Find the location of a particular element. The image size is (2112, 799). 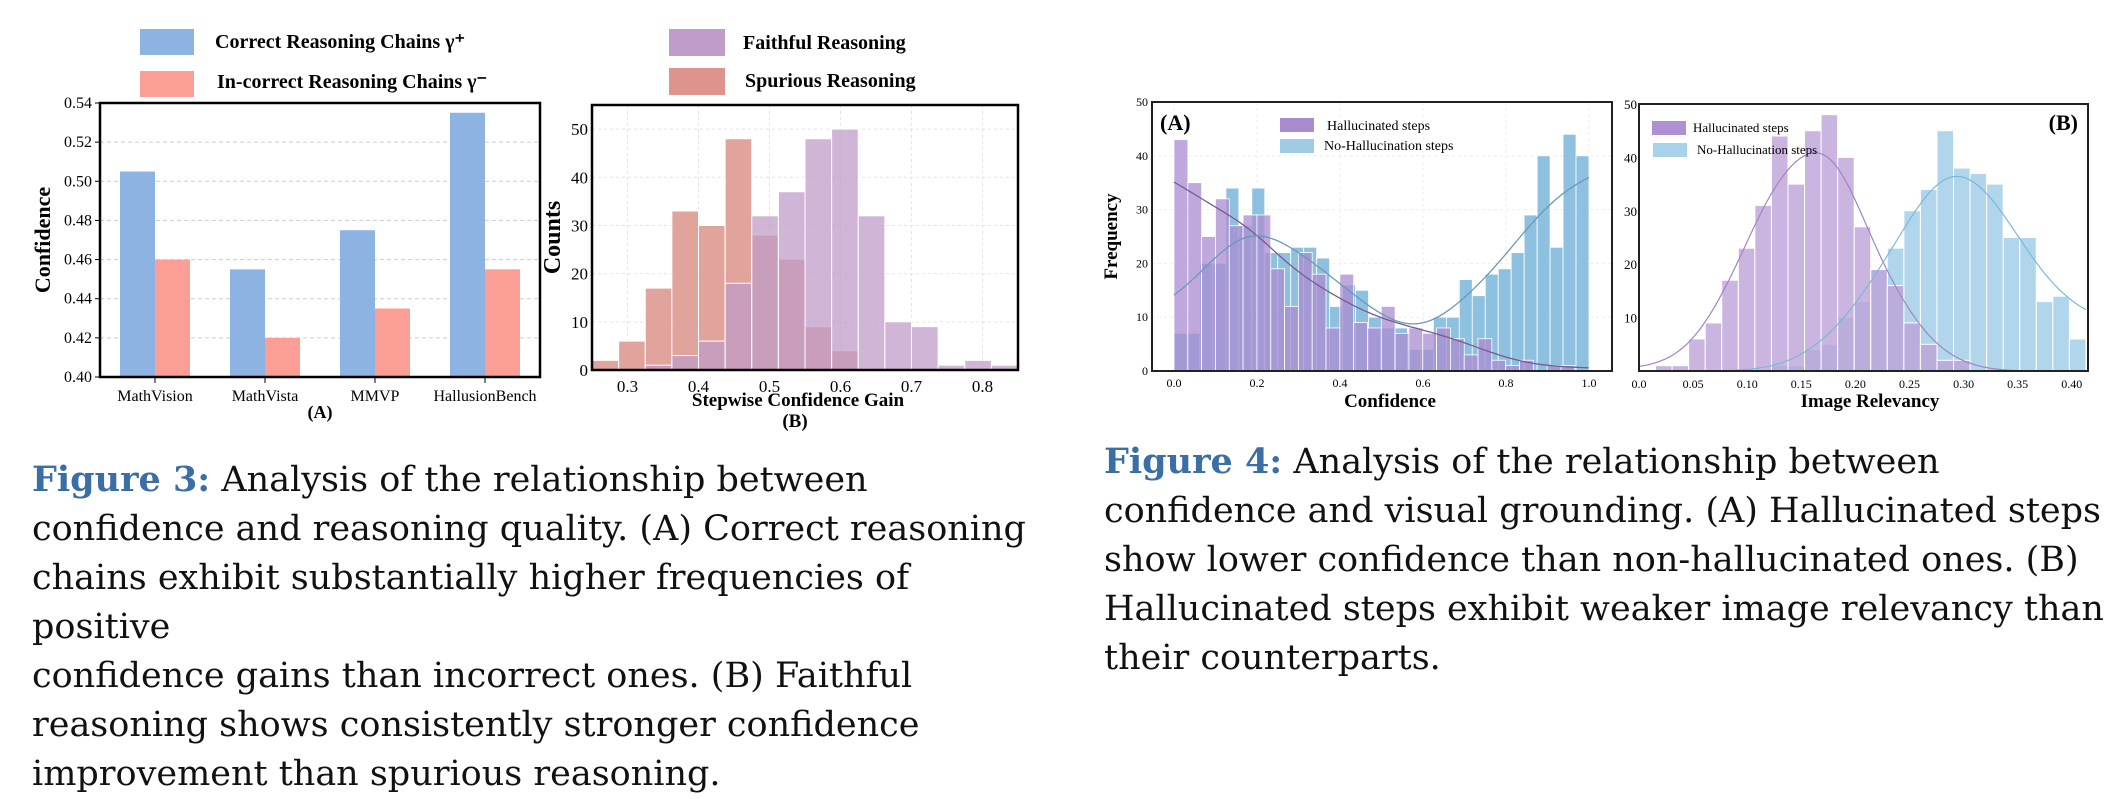

legend-label: Spurious Reasoning is located at coordinates (830, 81).